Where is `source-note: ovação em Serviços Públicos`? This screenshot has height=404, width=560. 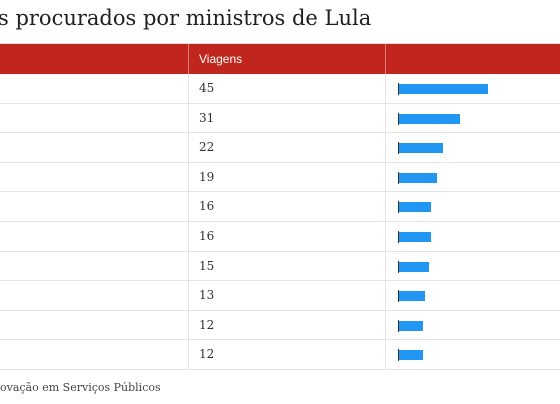 source-note: ovação em Serviços Públicos is located at coordinates (80, 387).